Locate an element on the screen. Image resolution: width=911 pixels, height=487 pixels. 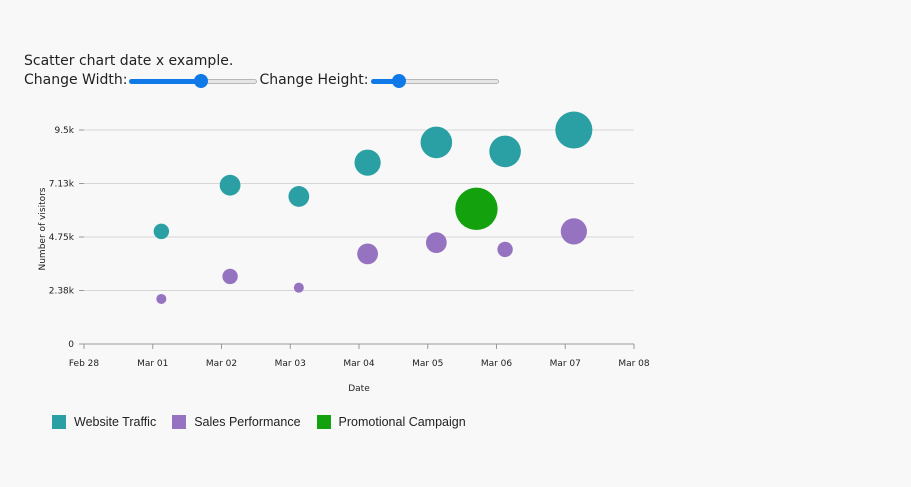
width-slider-fill is located at coordinates (165, 81).